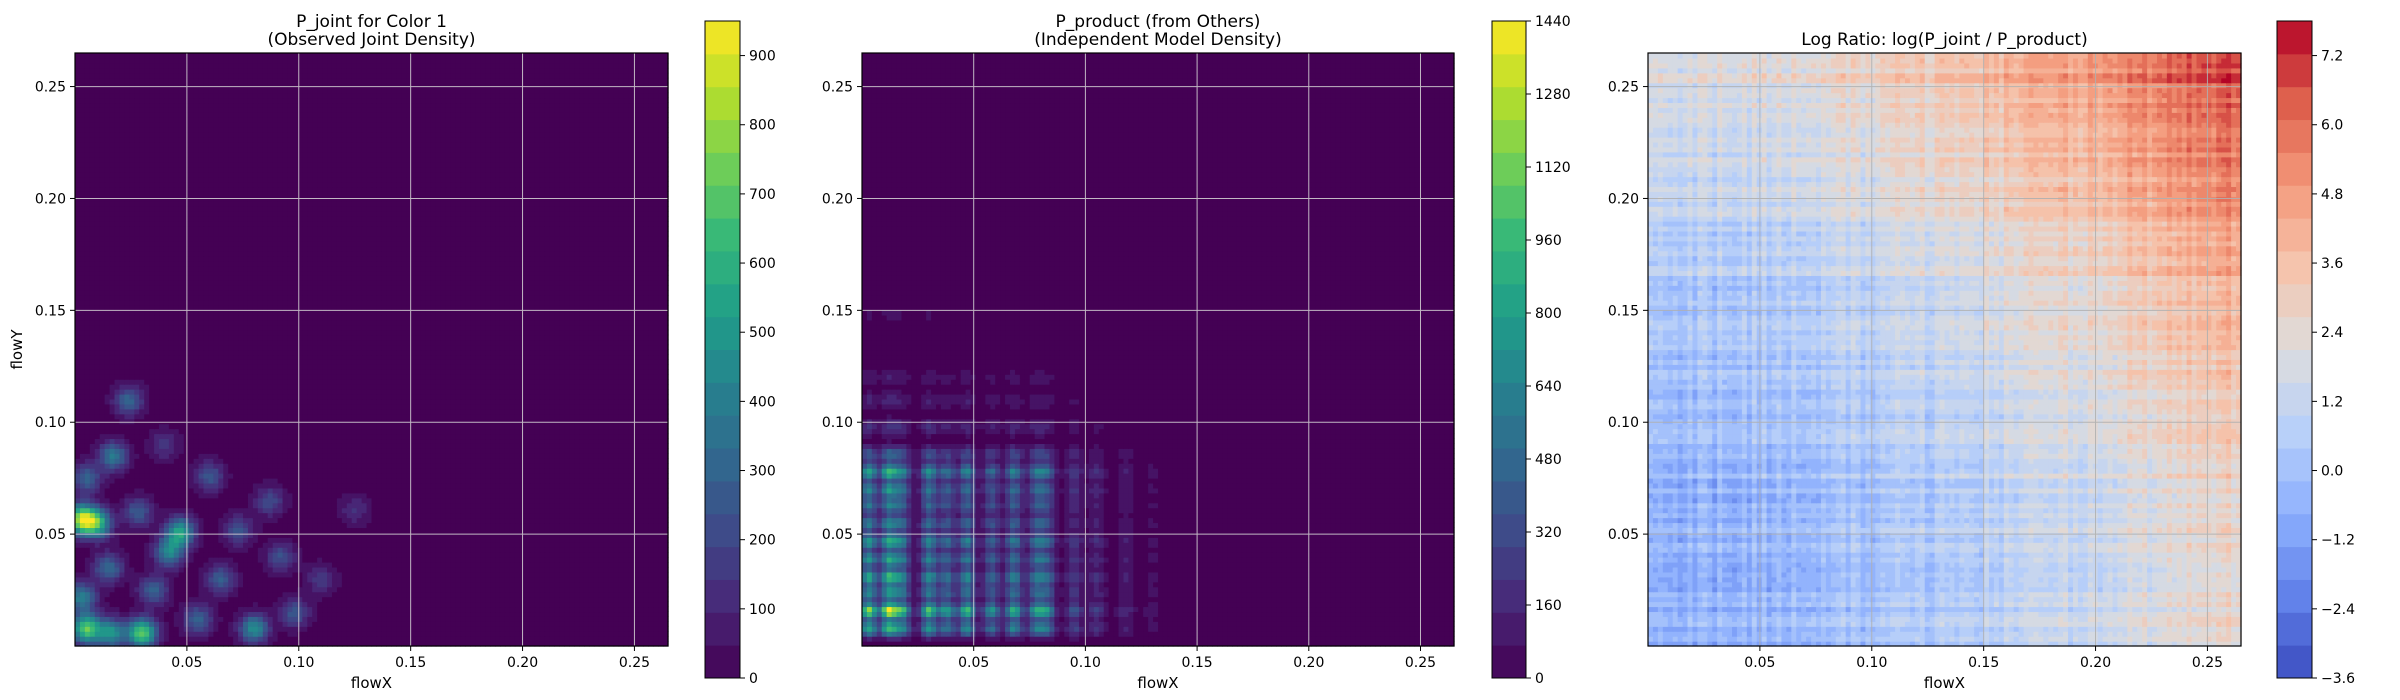 This screenshot has height=700, width=2400. What do you see at coordinates (762, 57) in the screenshot?
I see `colorbar-tick-label: 900` at bounding box center [762, 57].